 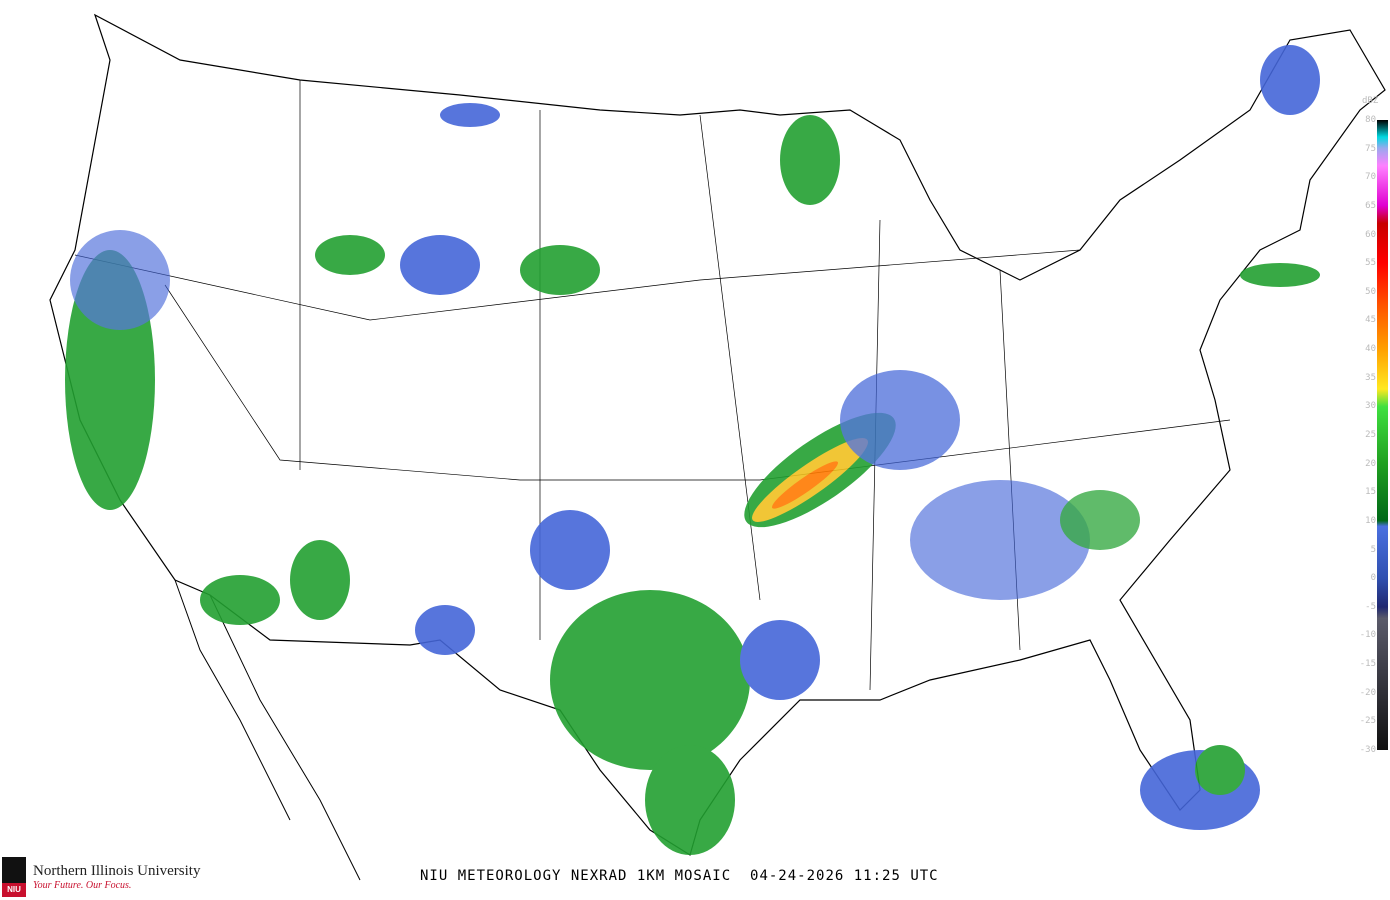 I want to click on caption-date: 04-24-2026, so click(x=797, y=876).